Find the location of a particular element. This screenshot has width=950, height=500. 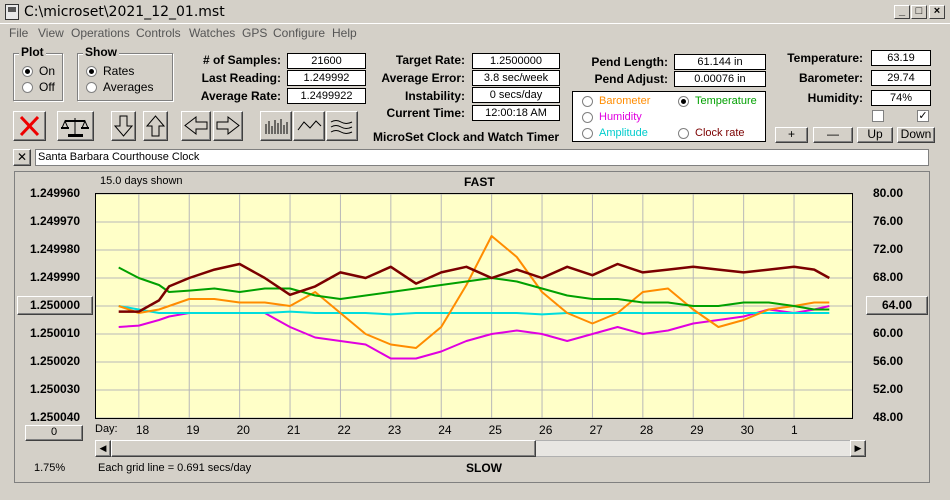

x-tick-label: 26 is located at coordinates (546, 430).